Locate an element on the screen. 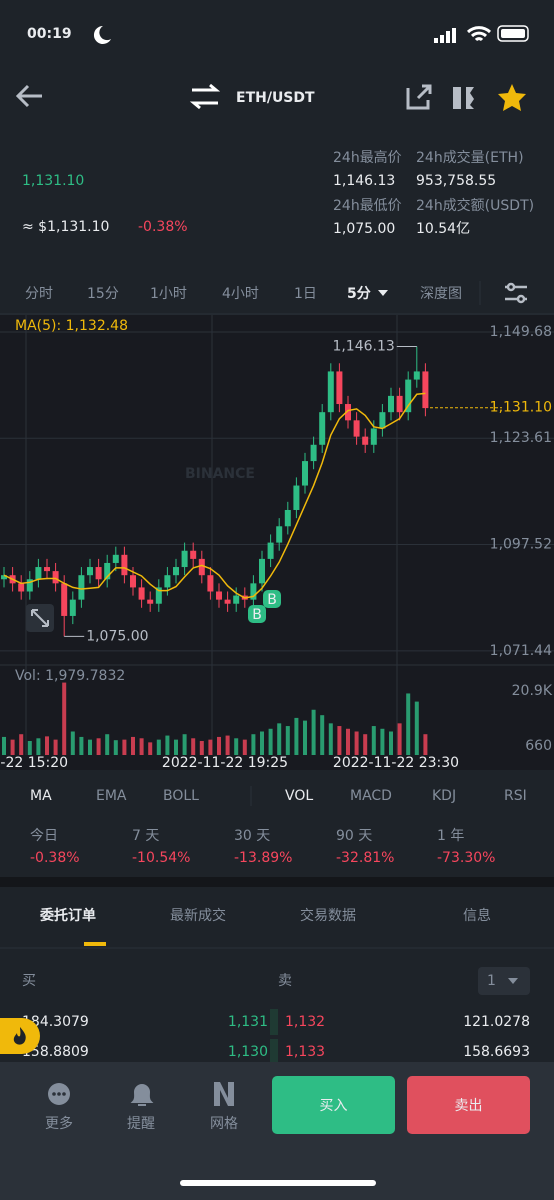 The height and width of the screenshot is (1200, 554). sell-button is located at coordinates (468, 1105).